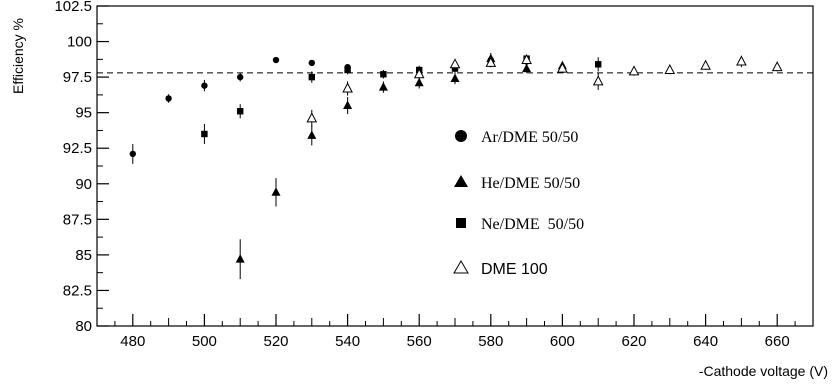 This screenshot has width=832, height=385. I want to click on y-tick-label: 80, so click(83, 326).